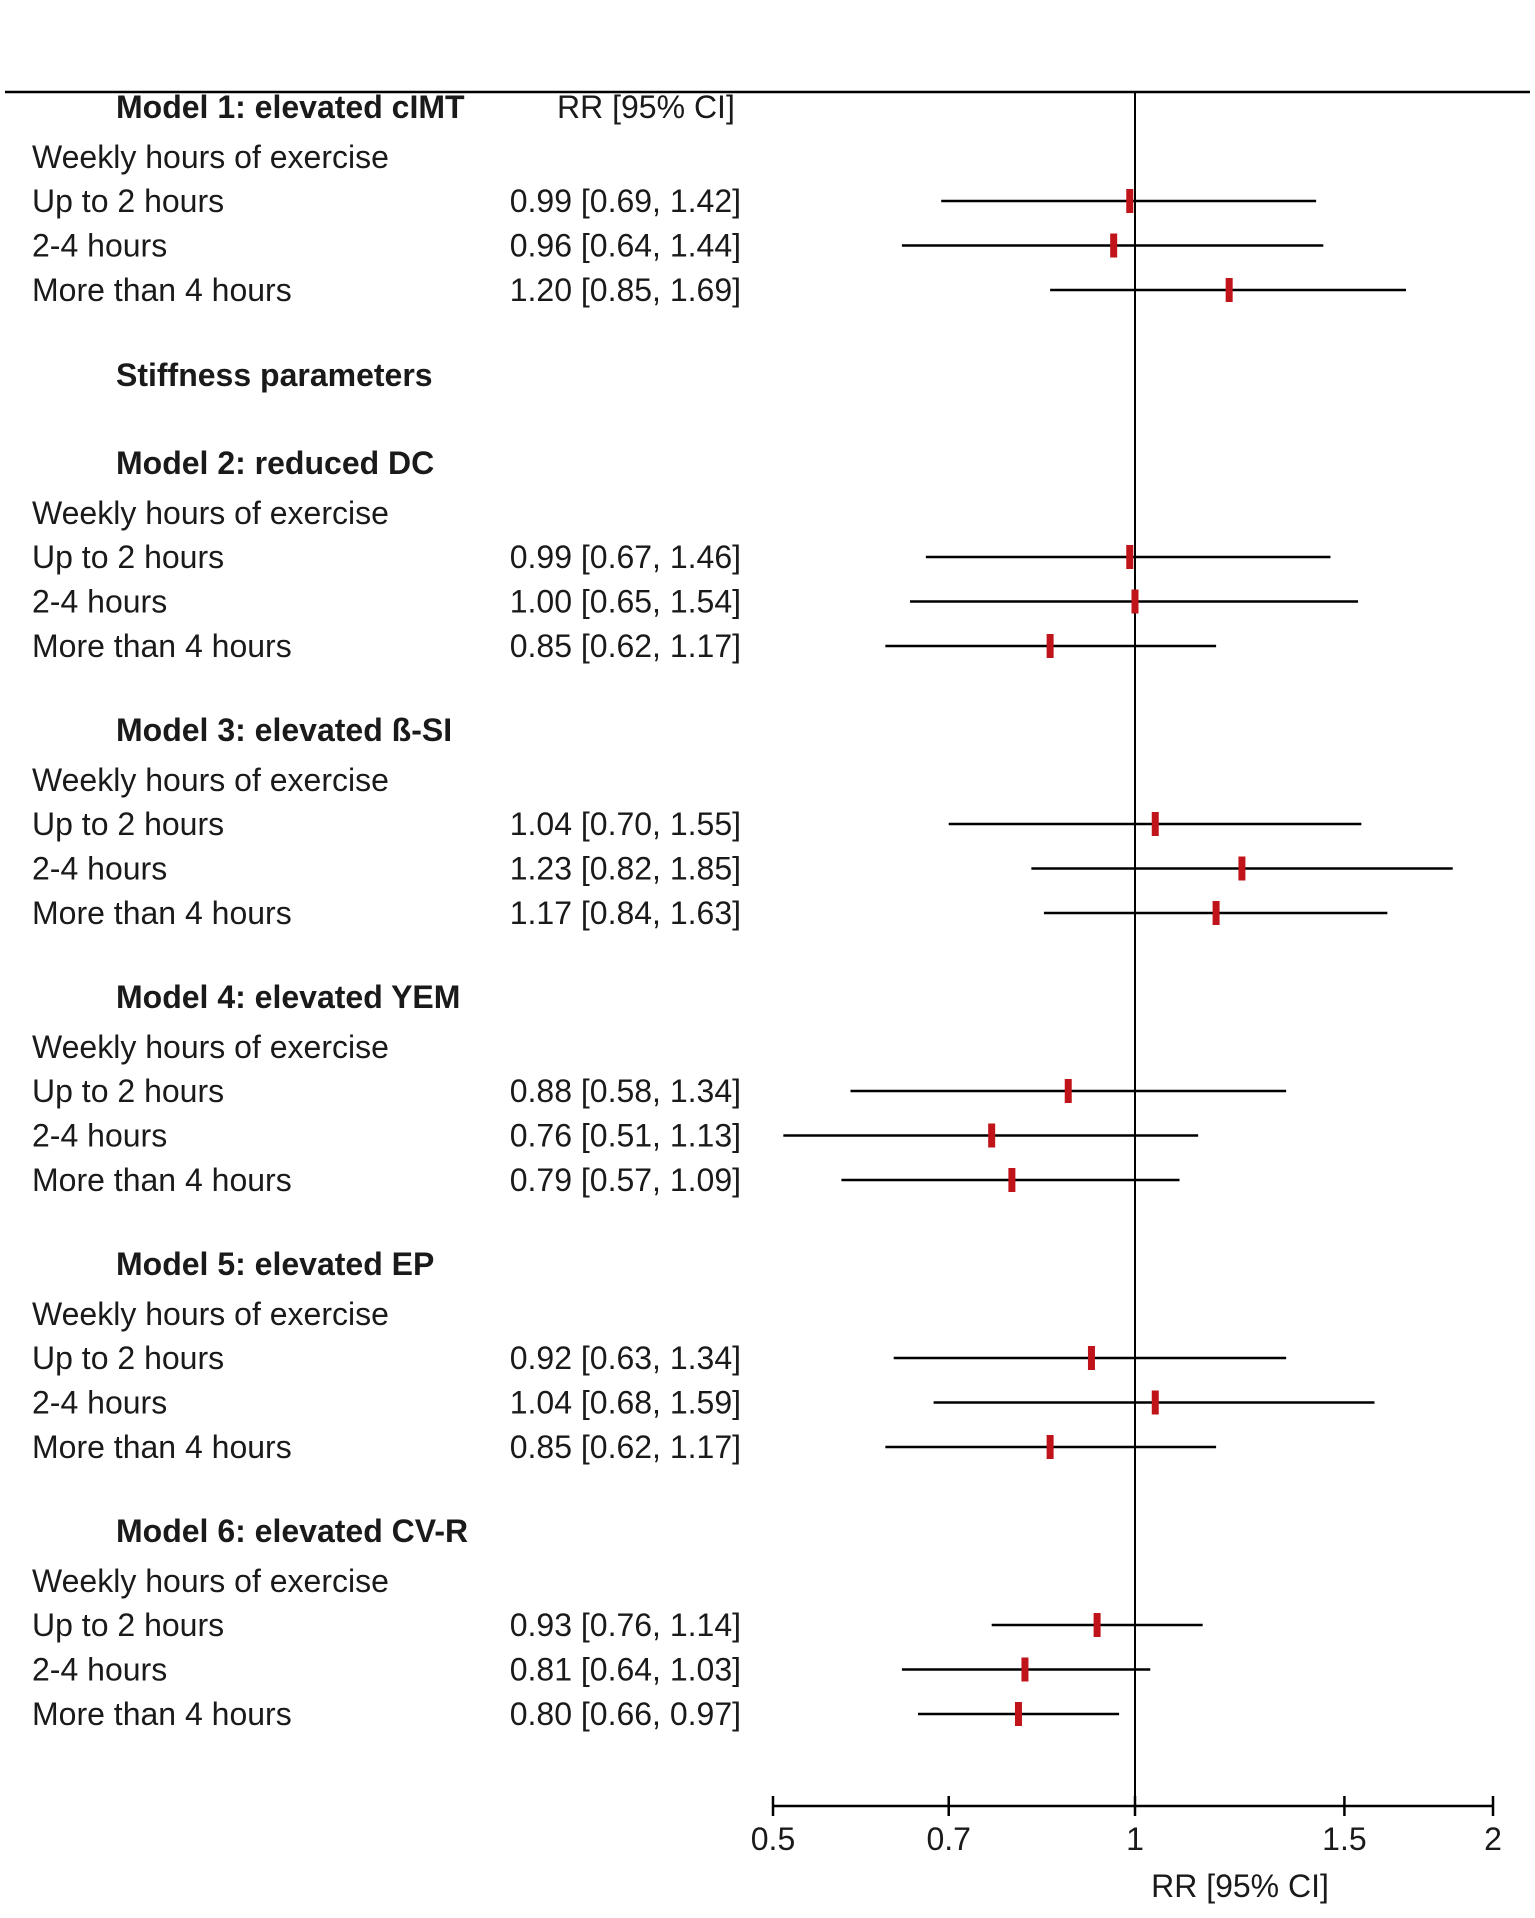 The image size is (1535, 1918). Describe the element at coordinates (288, 997) in the screenshot. I see `model-title: Model 4: elevated YEM` at that location.